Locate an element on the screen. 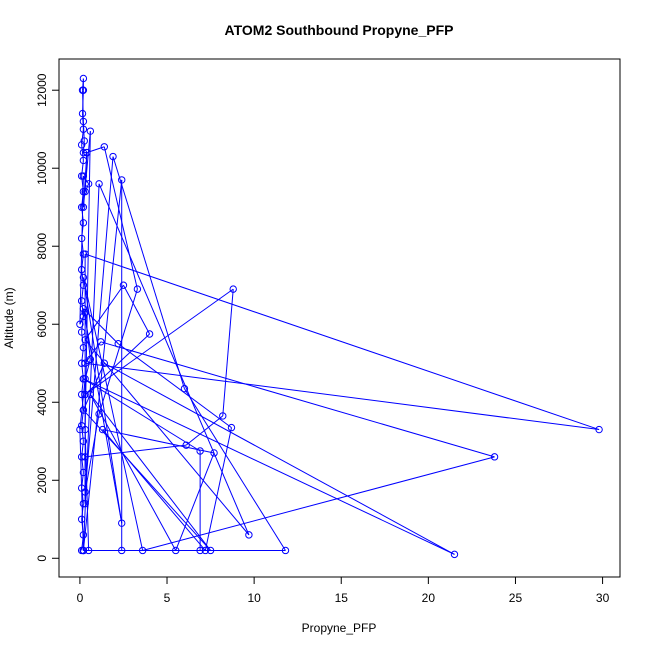 This screenshot has height=650, width=650. x-tick-label: 20 is located at coordinates (429, 598).